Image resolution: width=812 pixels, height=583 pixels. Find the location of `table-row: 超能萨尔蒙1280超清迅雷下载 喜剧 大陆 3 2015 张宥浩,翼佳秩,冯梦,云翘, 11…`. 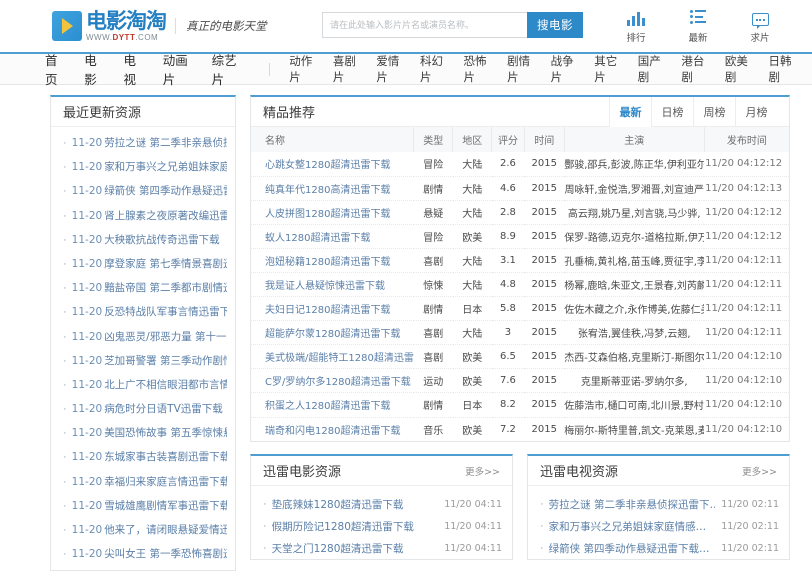

table-row: 超能萨尔蒙1280超清迅雷下载 喜剧 大陆 3 2015 张宥浩,翼佳秩,冯梦,云翘, 11… is located at coordinates (520, 333).